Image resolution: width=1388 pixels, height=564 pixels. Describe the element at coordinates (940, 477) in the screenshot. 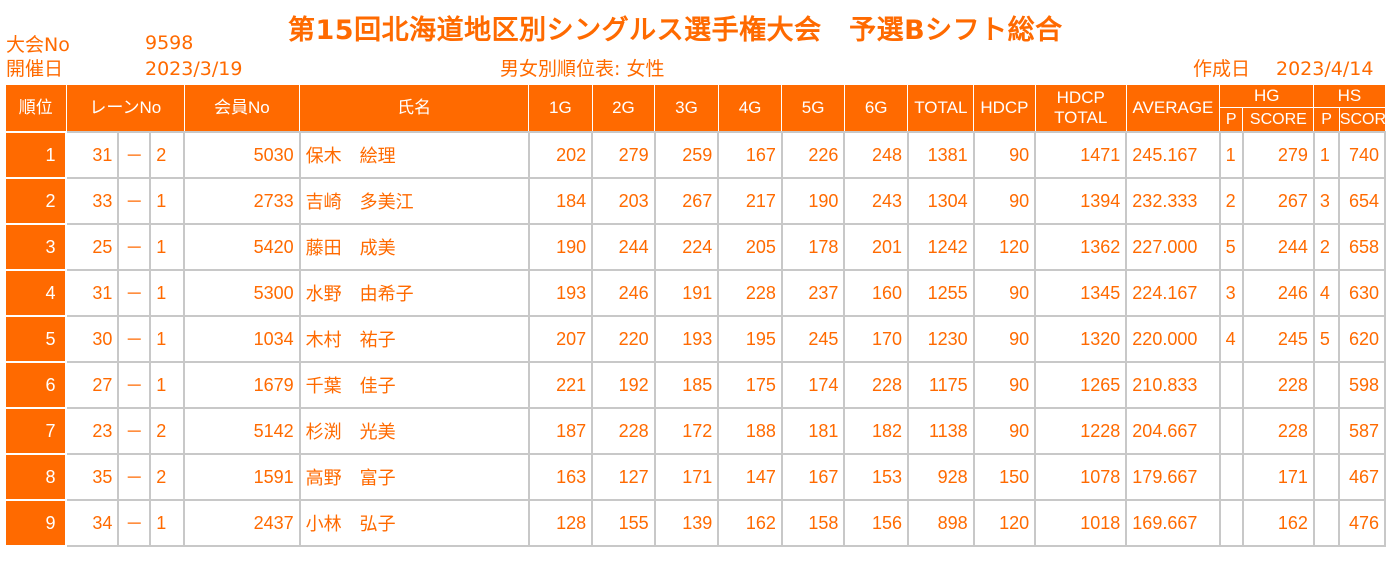

I see `total-cell: 928` at that location.